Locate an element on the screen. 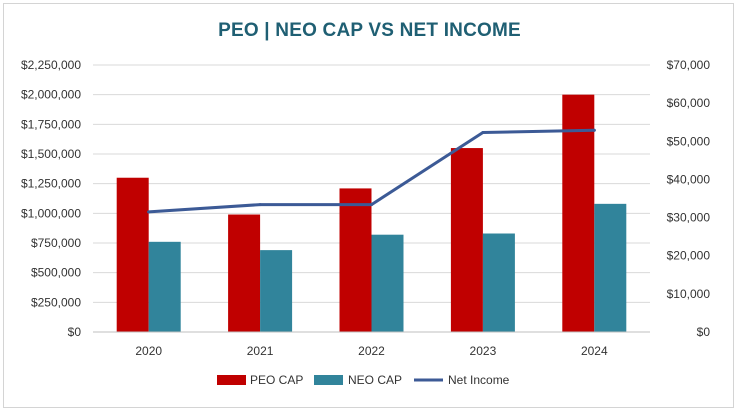 This screenshot has width=739, height=413. y-right-tick-label: $40,000 is located at coordinates (689, 179).